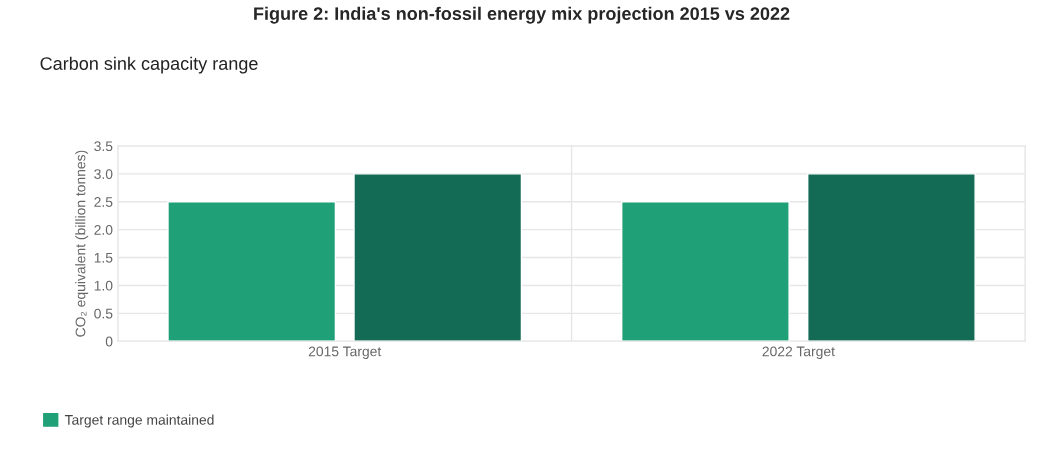 Image resolution: width=1043 pixels, height=449 pixels. What do you see at coordinates (139, 421) in the screenshot?
I see `legend-label: Target range maintained` at bounding box center [139, 421].